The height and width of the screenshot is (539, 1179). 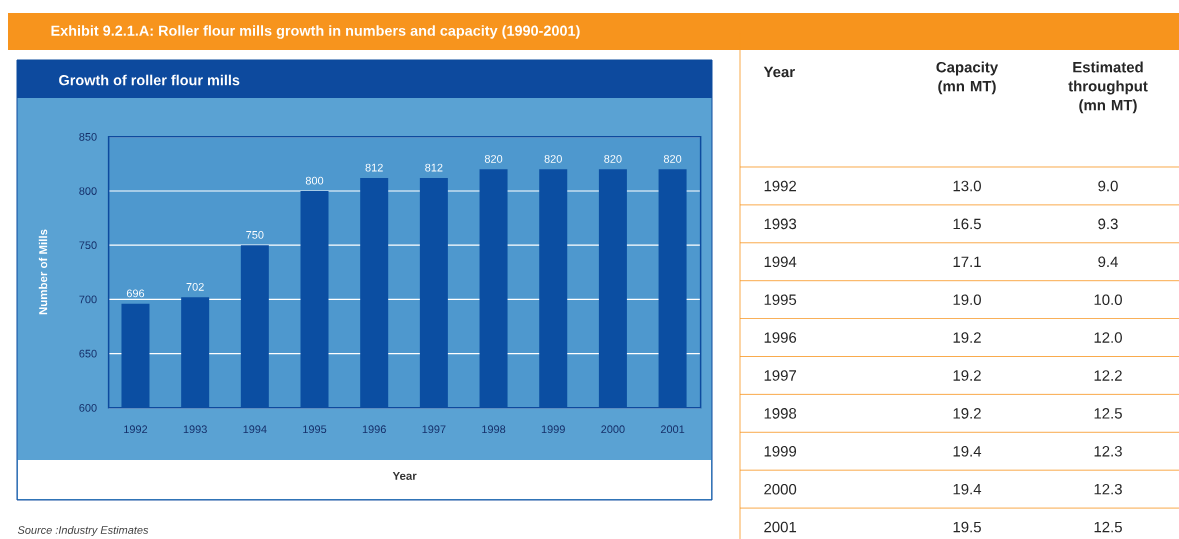 What do you see at coordinates (83, 531) in the screenshot?
I see `source-note: Source :Industry Estimates` at bounding box center [83, 531].